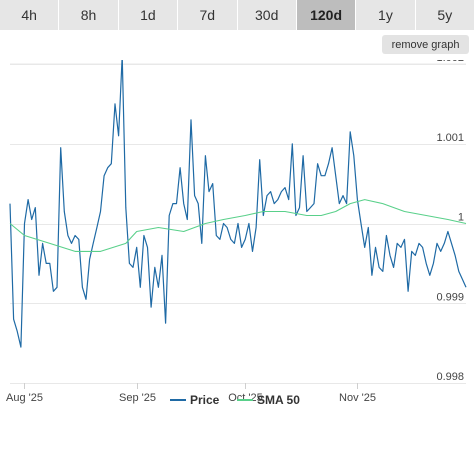  What do you see at coordinates (386, 15) in the screenshot?
I see `tab-1y: 1y` at bounding box center [386, 15].